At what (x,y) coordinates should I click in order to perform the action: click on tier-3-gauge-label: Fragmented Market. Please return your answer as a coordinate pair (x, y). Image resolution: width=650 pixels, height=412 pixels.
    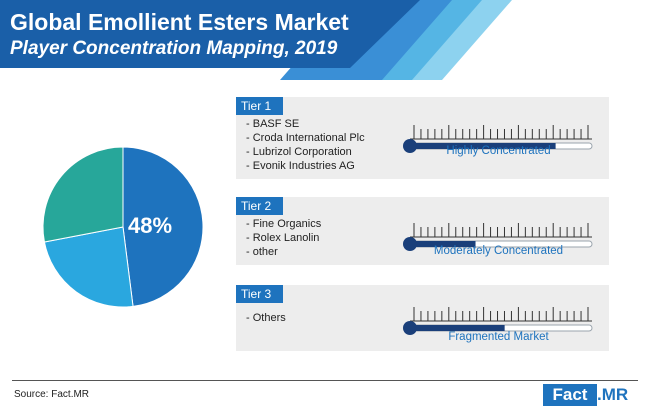
    Looking at the image, I should click on (498, 337).